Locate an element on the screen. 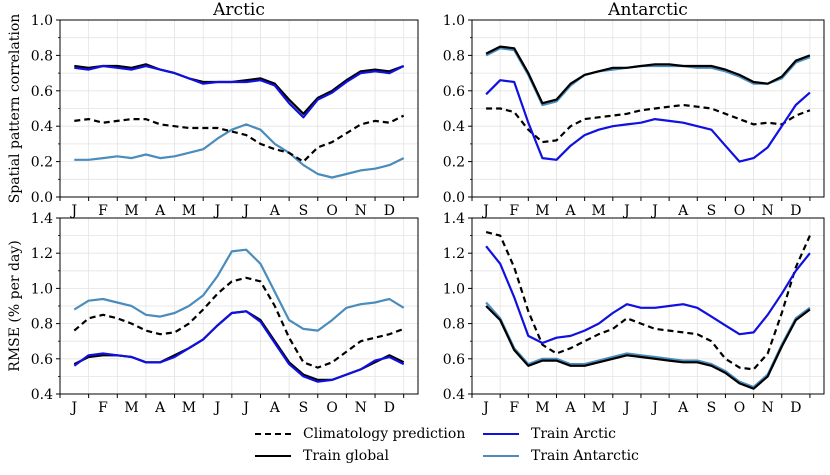 This screenshot has width=830, height=475. legend-swatch-climatology is located at coordinates (273, 434).